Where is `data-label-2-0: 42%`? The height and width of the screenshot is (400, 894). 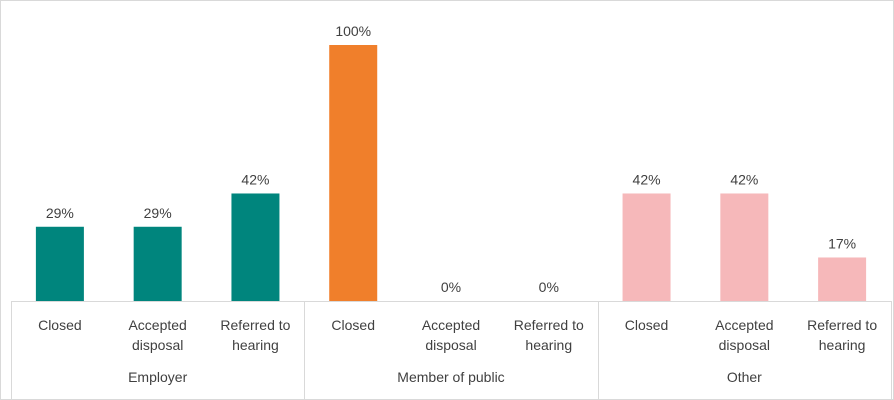
data-label-2-0: 42% is located at coordinates (647, 179).